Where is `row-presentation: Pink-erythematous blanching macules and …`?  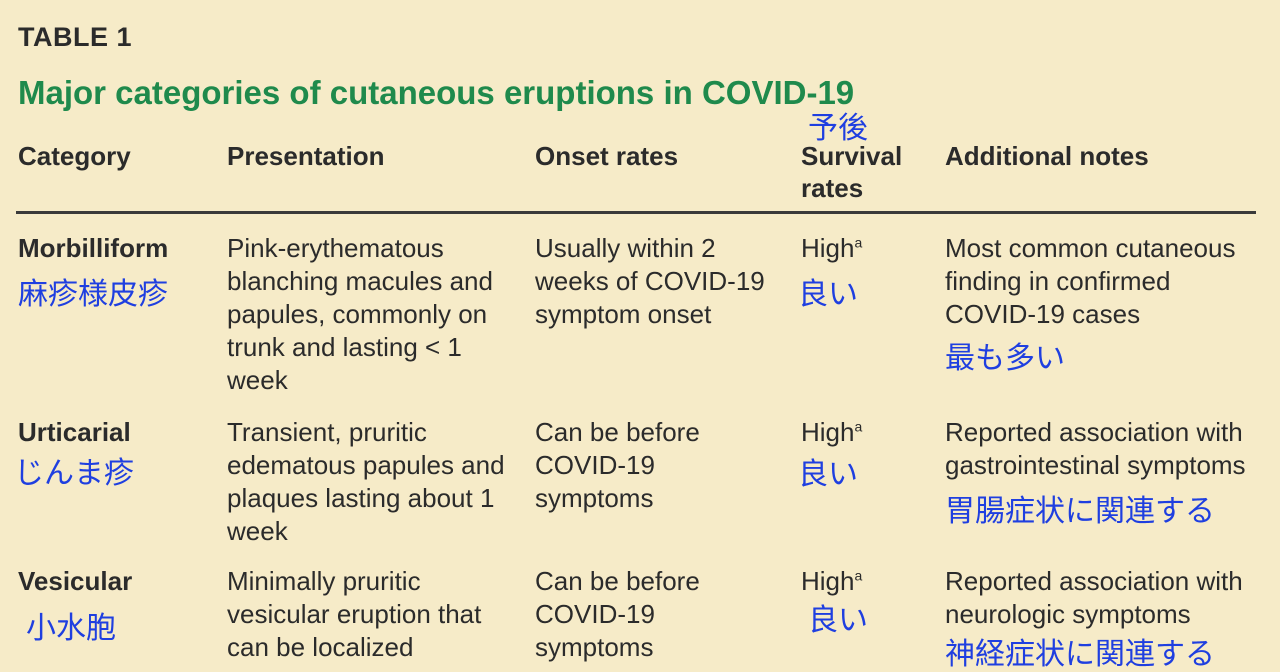
row-presentation: Pink-erythematous blanching macules and … is located at coordinates (360, 314).